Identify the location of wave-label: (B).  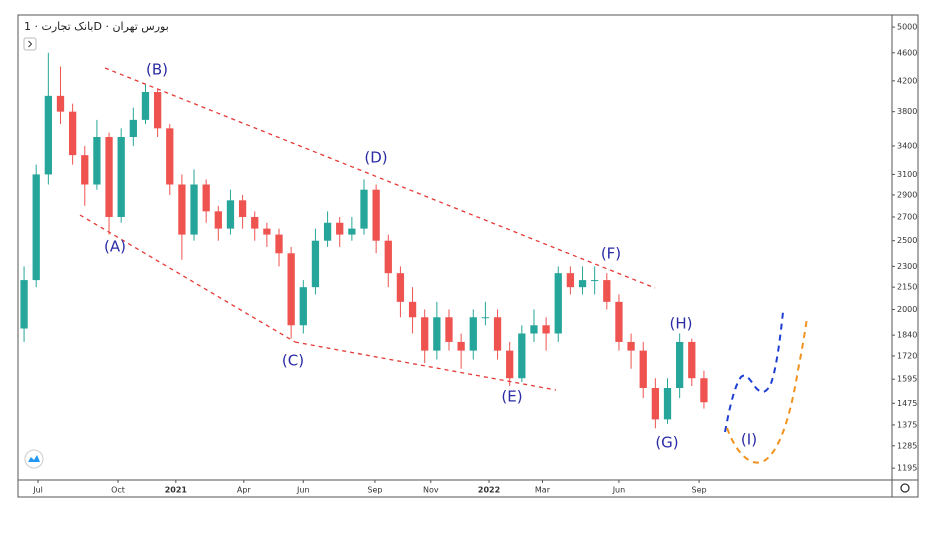
(157, 70).